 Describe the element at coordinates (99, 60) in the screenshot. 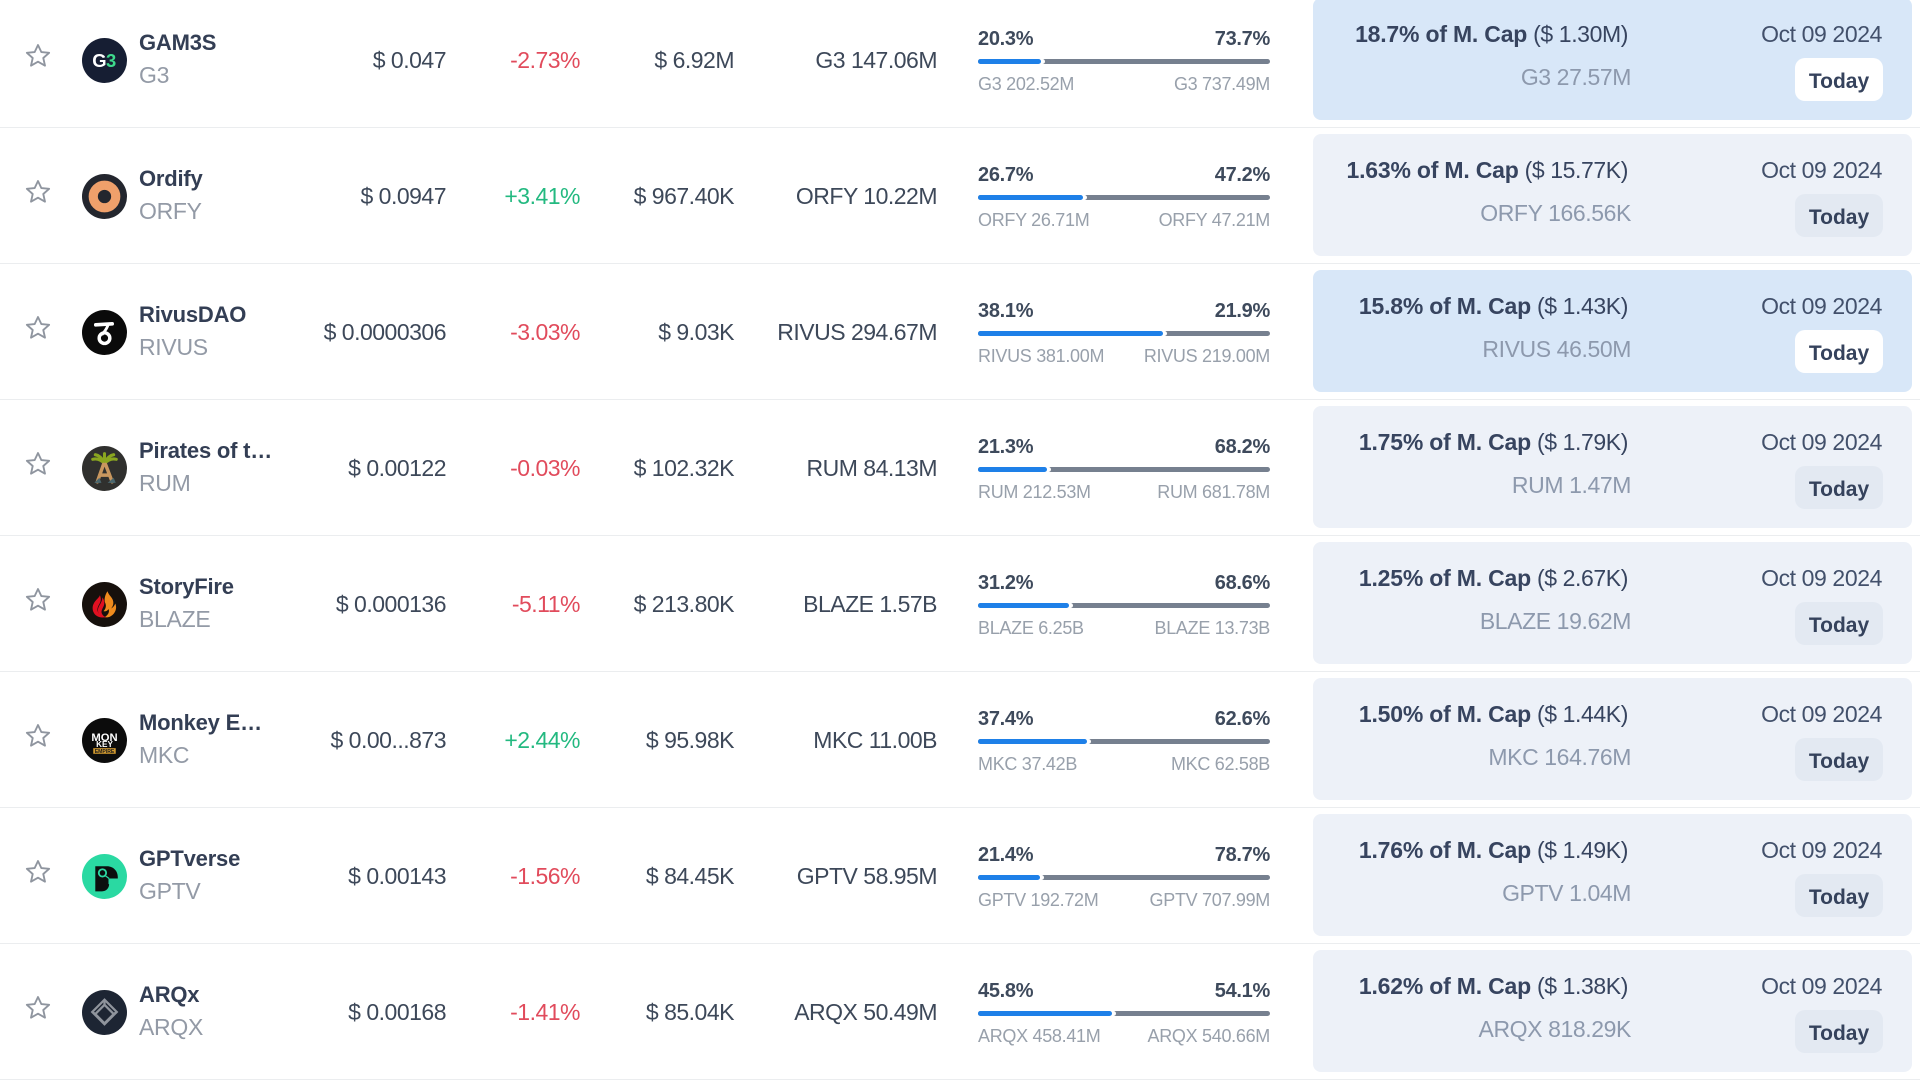

I see `svg-text: G` at that location.